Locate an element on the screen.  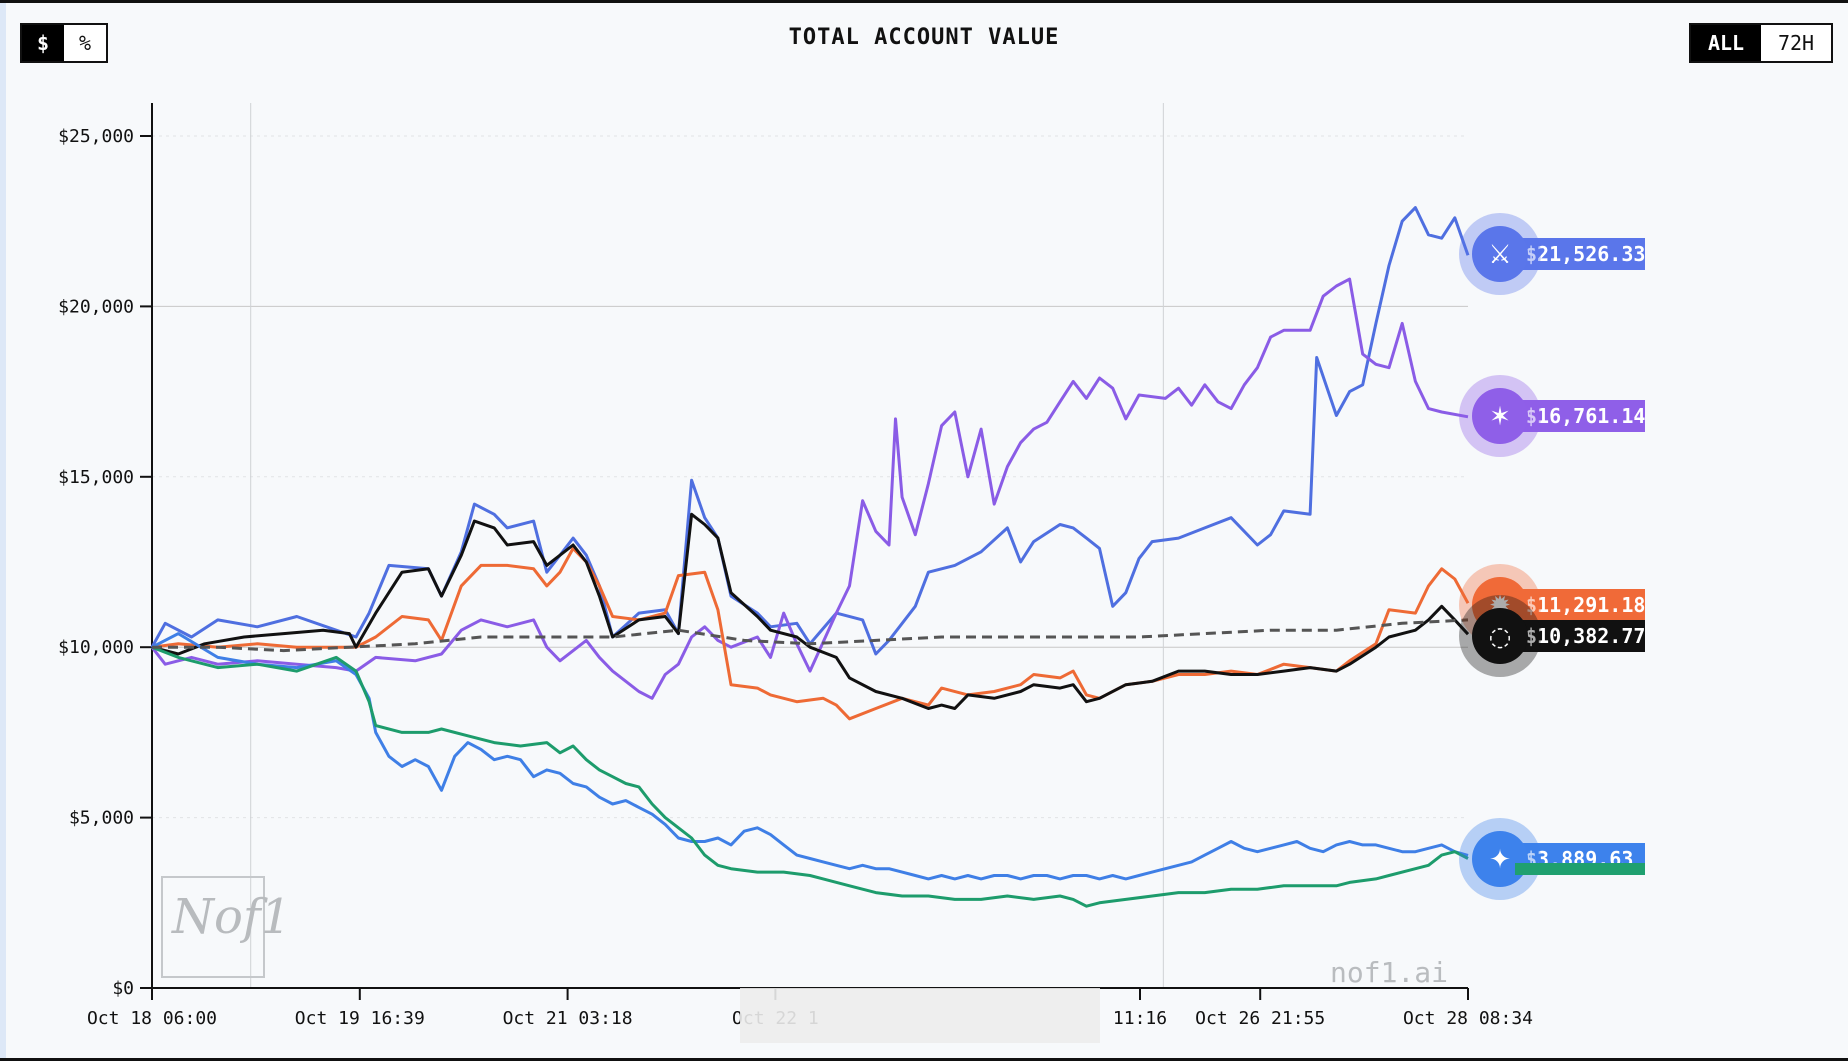
y-tick-label: $20,000 is located at coordinates (96, 306).